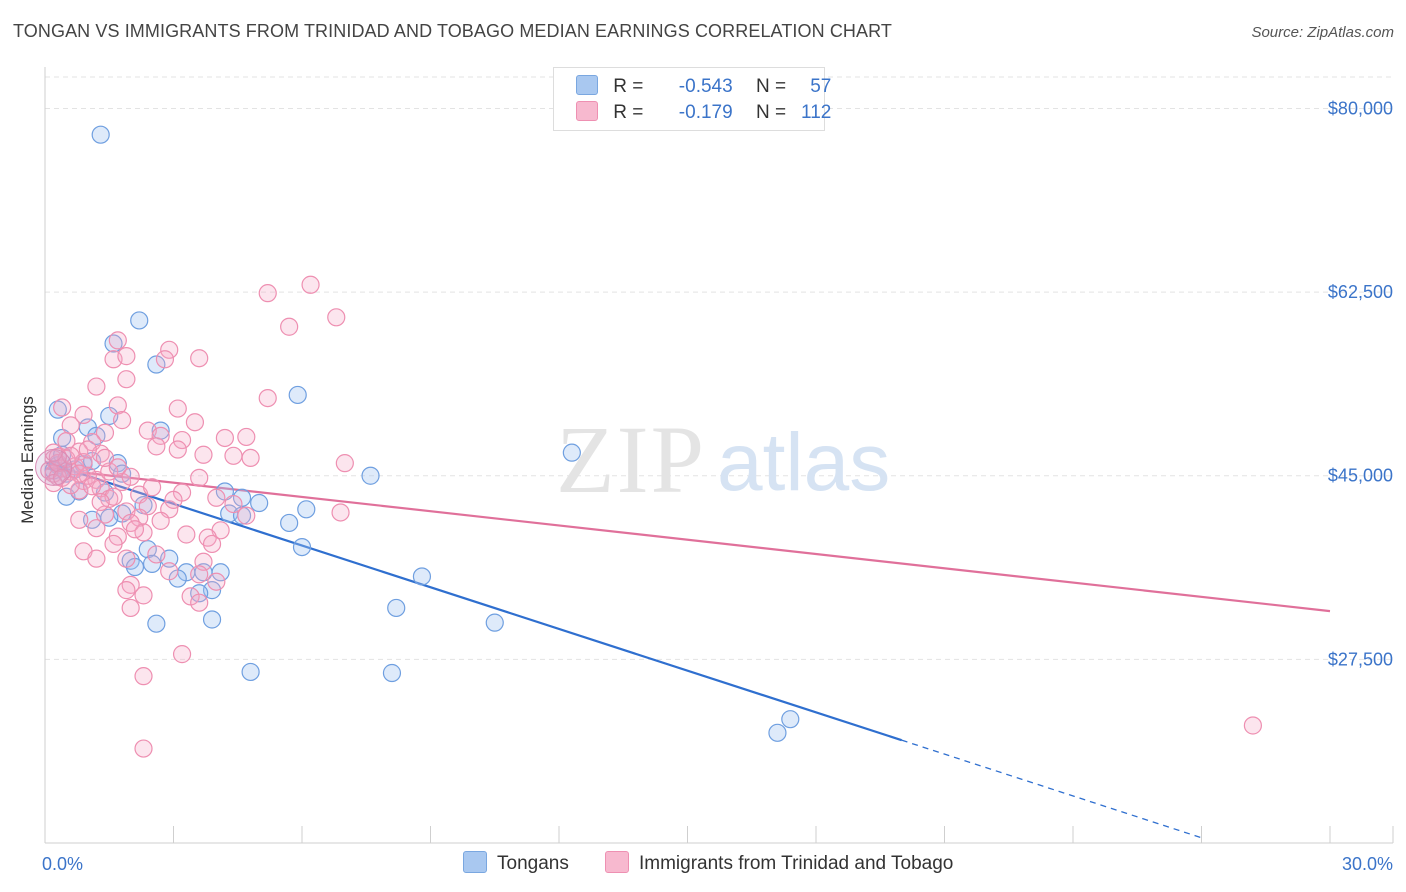  Describe the element at coordinates (587, 85) in the screenshot. I see `legend-swatch-blue` at that location.